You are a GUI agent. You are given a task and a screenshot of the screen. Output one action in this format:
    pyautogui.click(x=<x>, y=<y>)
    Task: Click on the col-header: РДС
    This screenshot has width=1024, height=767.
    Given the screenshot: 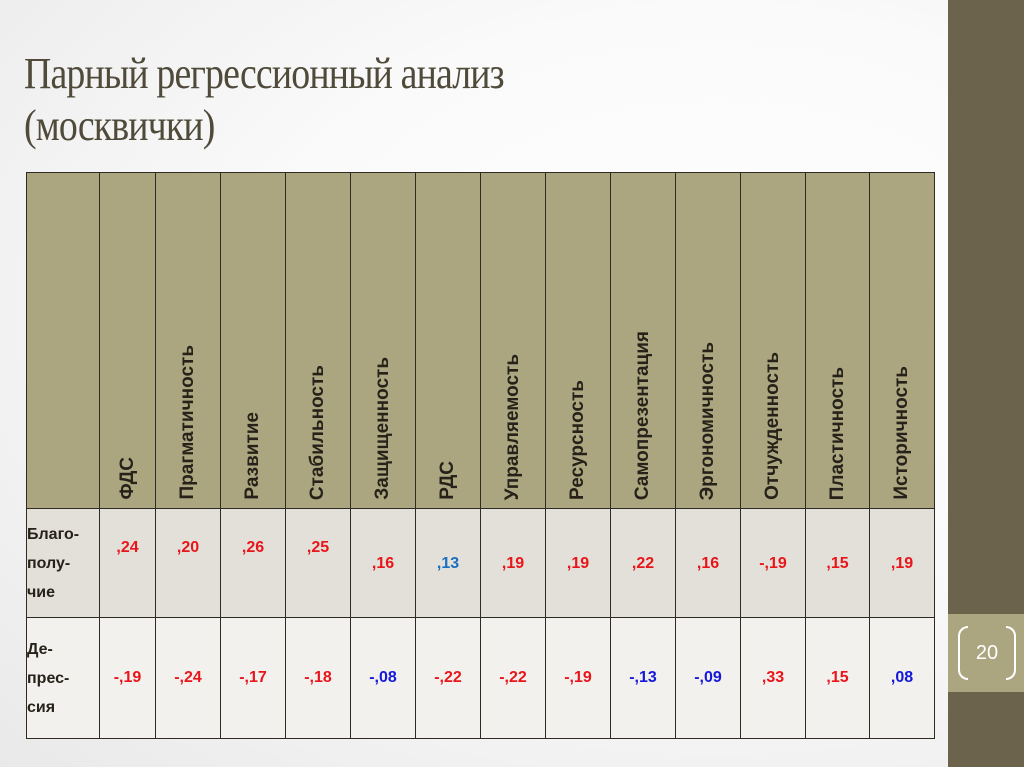 What is the action you would take?
    pyautogui.click(x=448, y=340)
    